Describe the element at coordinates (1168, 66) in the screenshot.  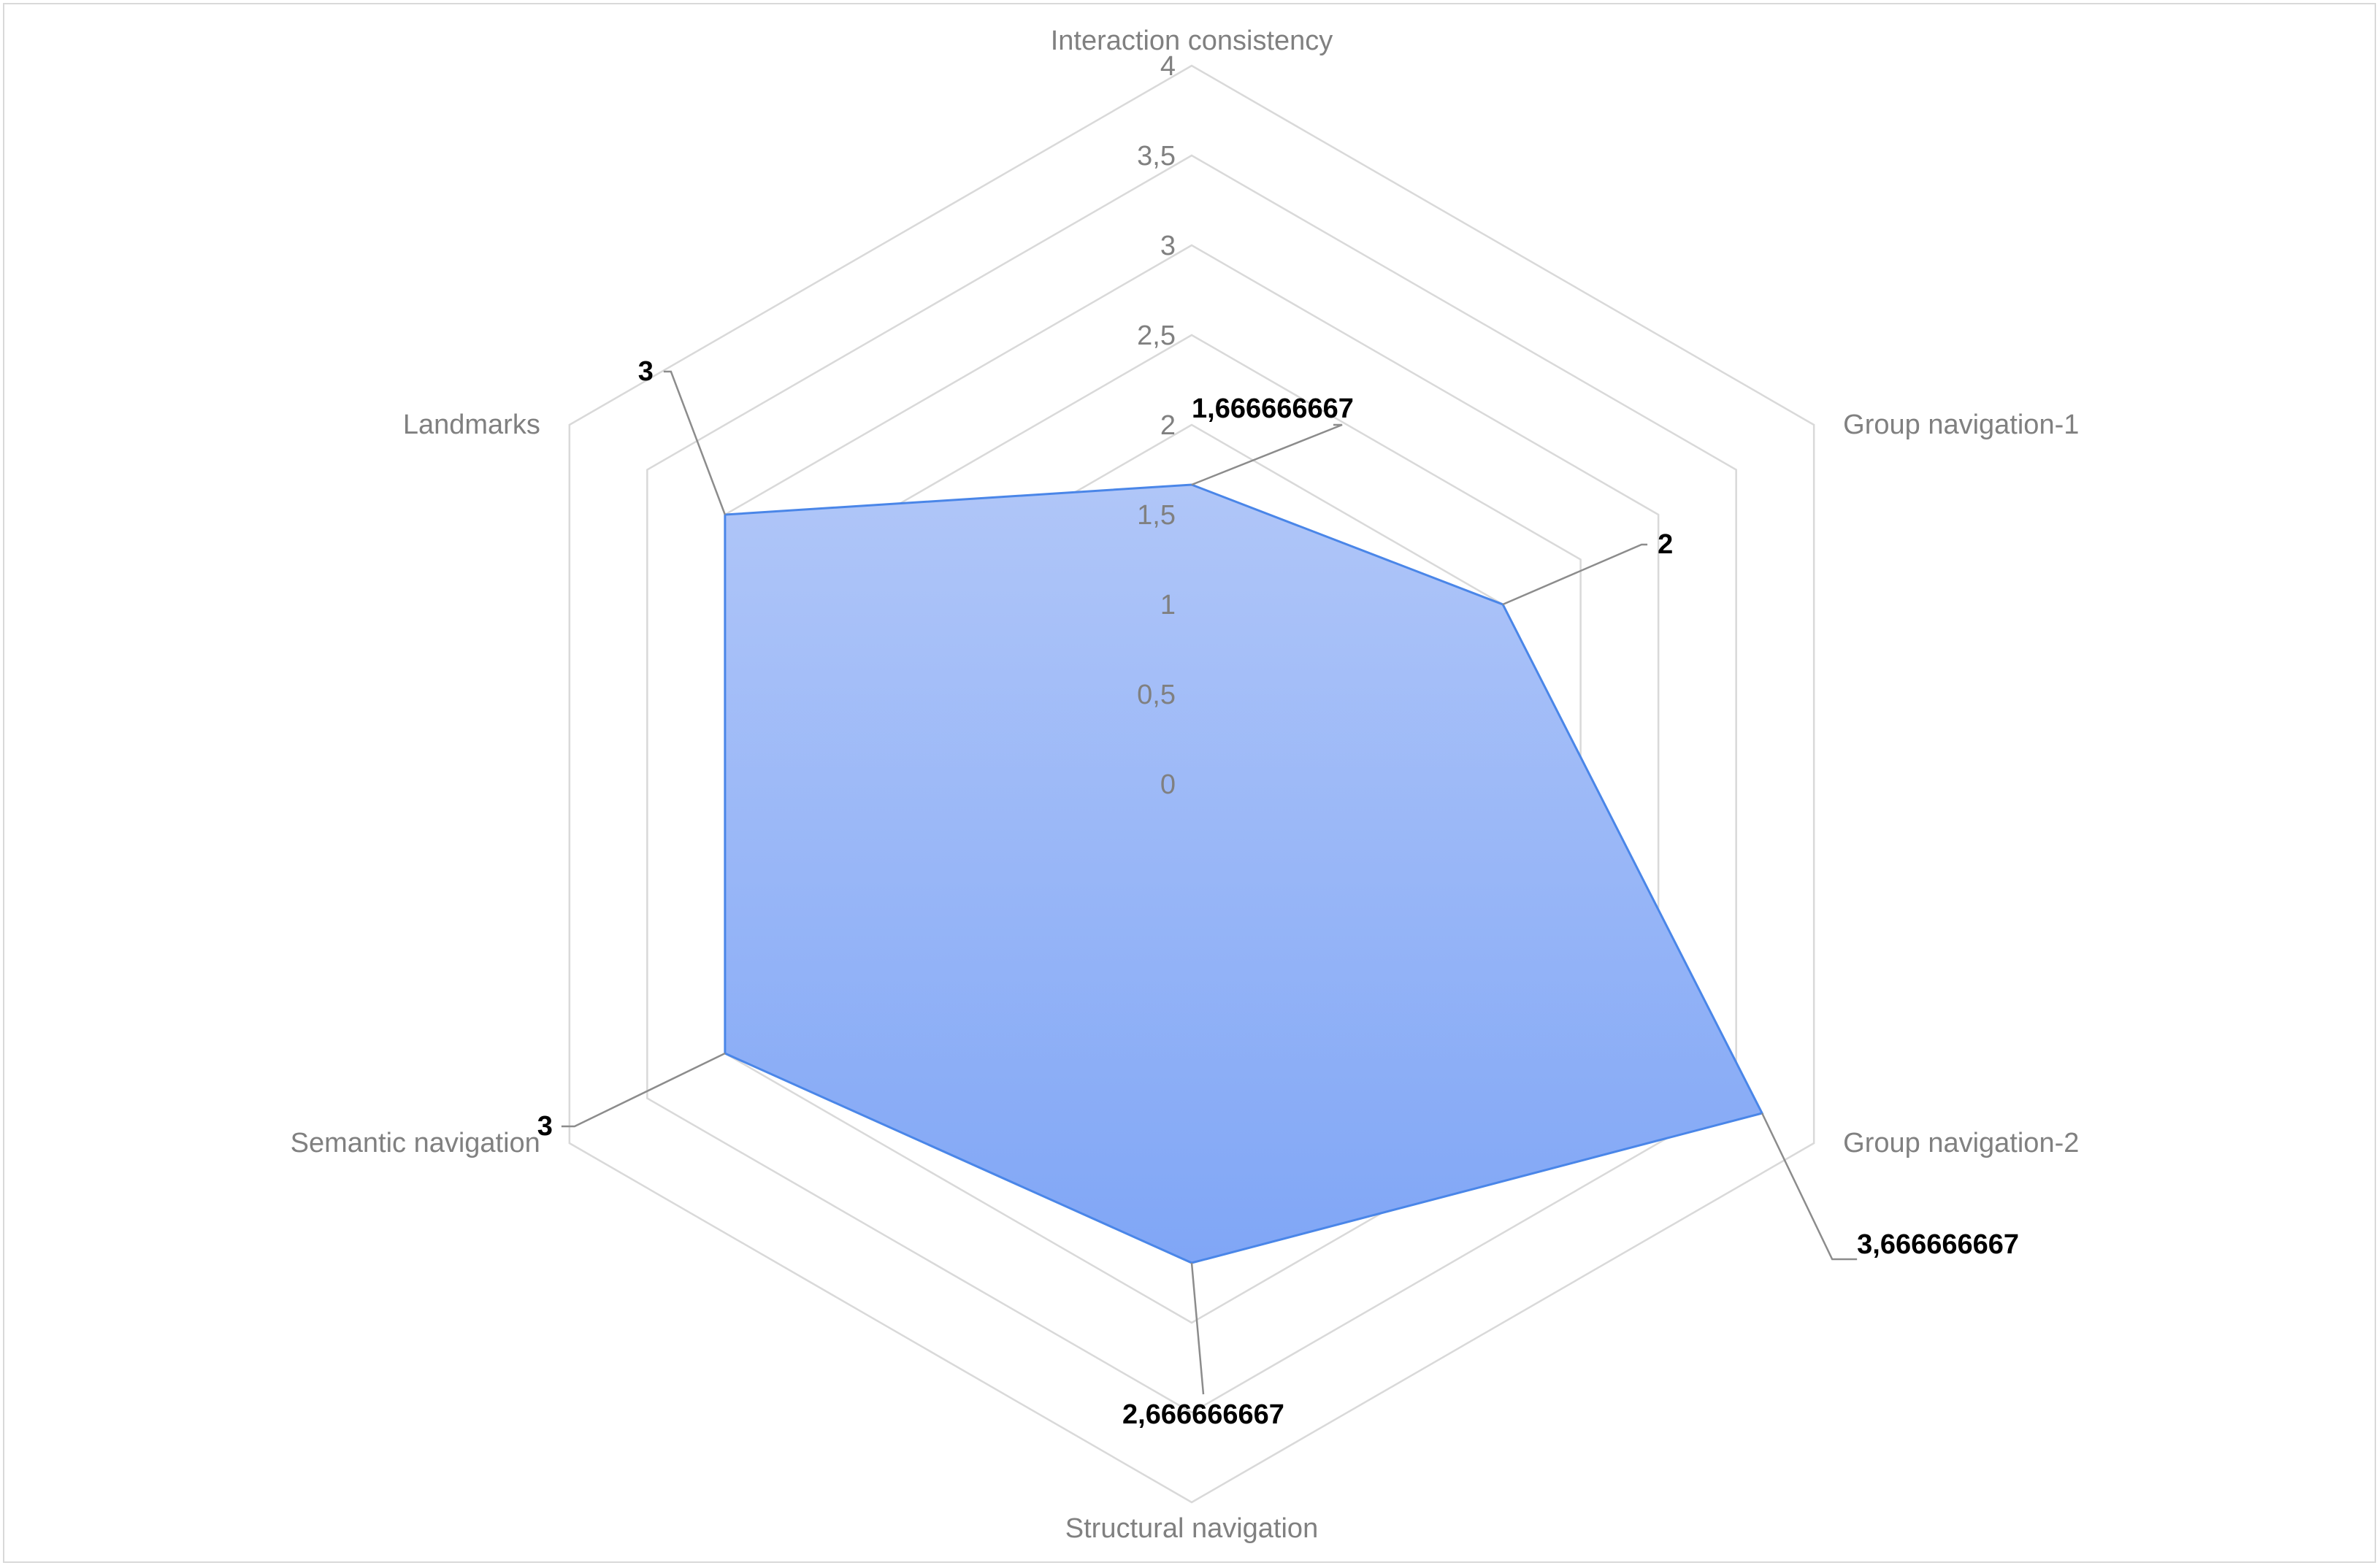
I see `tick-label: 4` at that location.